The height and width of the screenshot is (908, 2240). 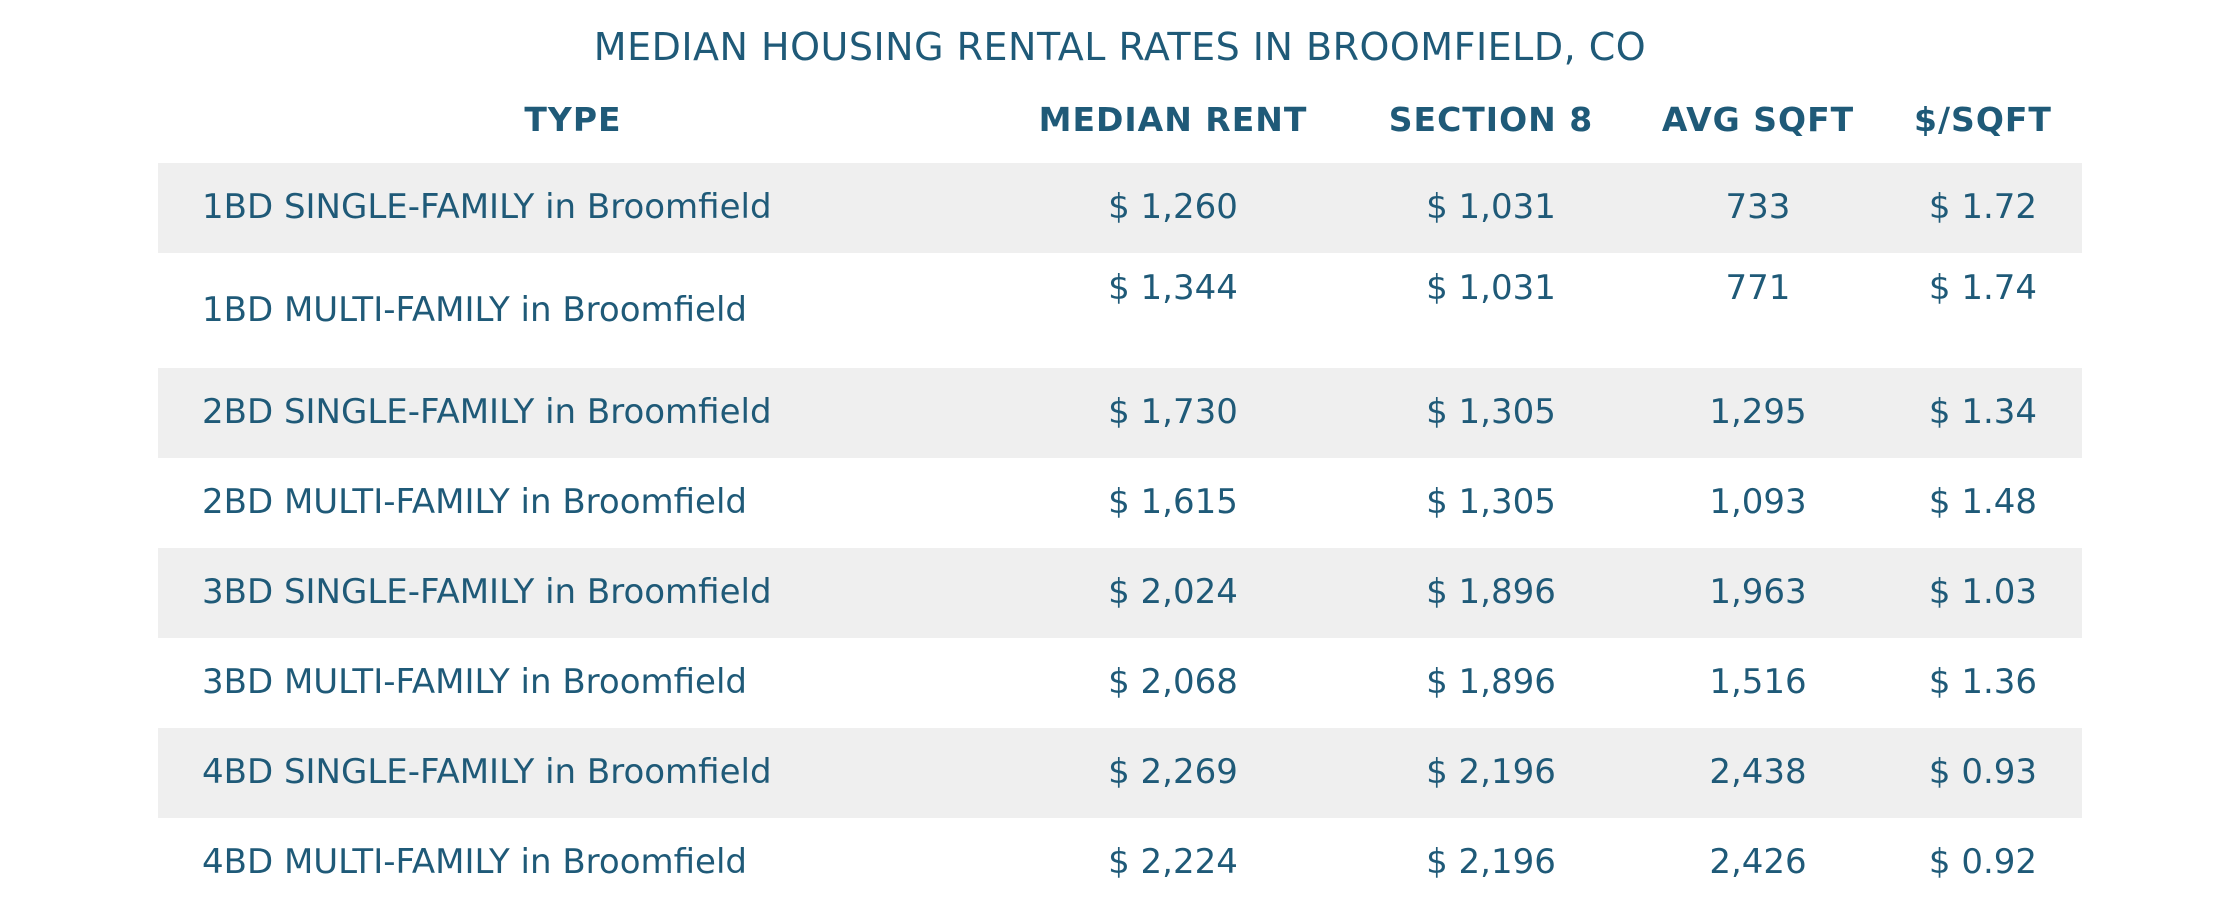 I want to click on cell-avg-sqft: 2,438, so click(x=1758, y=772).